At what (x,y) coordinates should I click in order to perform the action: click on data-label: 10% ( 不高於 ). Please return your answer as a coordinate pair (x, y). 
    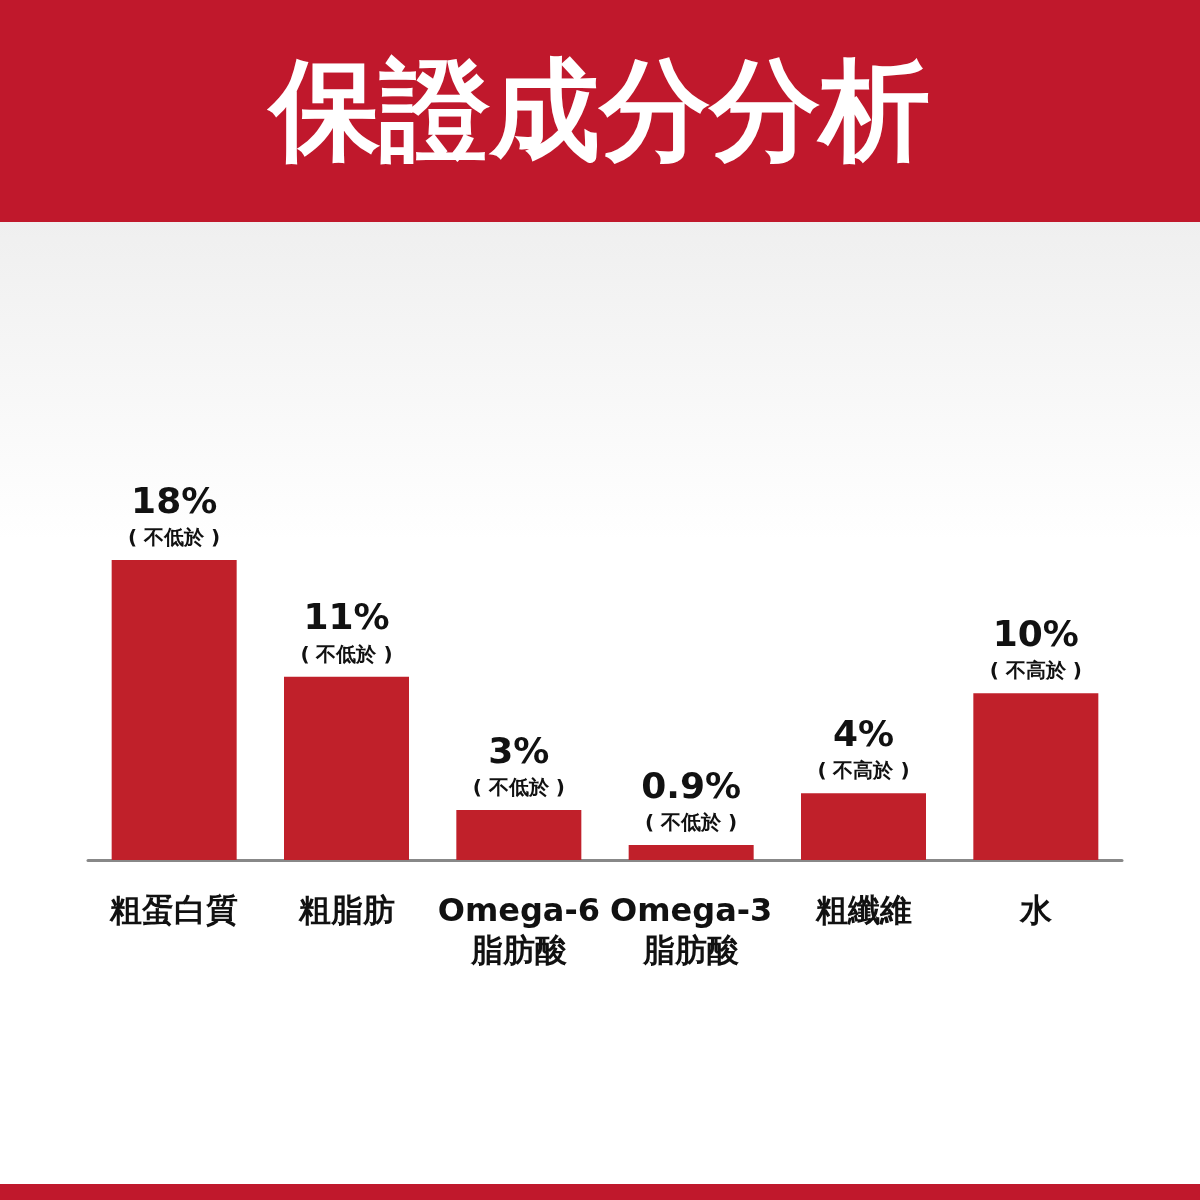
    Looking at the image, I should click on (1035, 647).